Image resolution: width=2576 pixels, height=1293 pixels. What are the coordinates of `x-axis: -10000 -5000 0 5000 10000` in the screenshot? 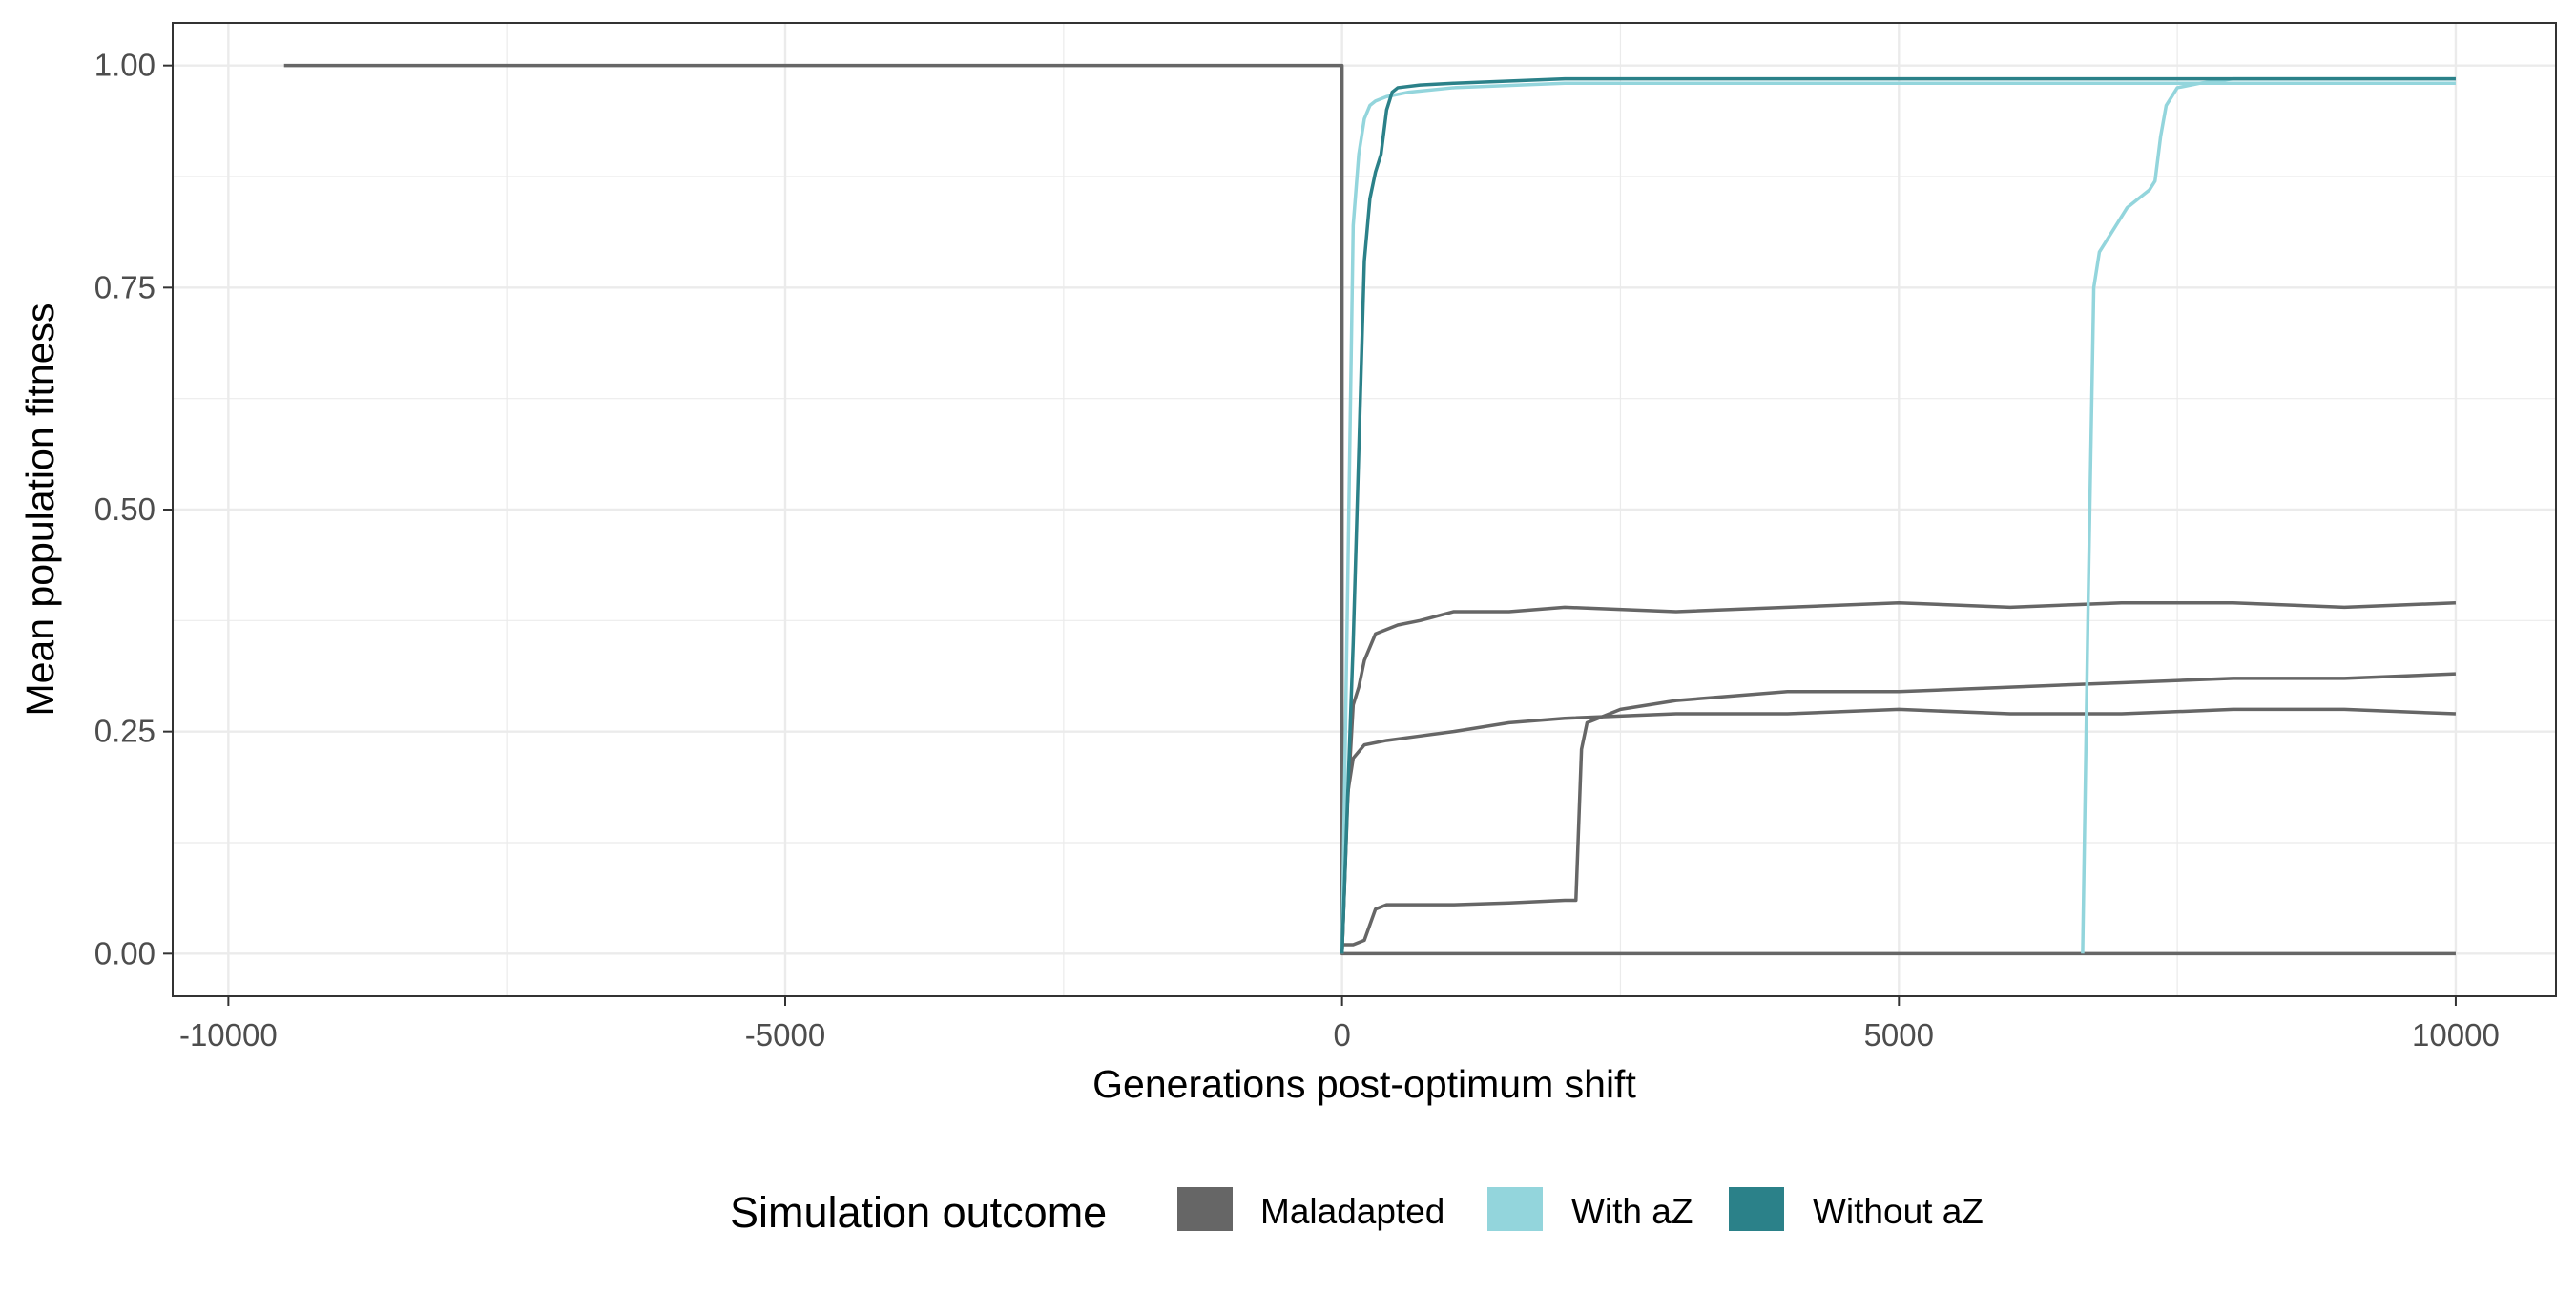 It's located at (1339, 1024).